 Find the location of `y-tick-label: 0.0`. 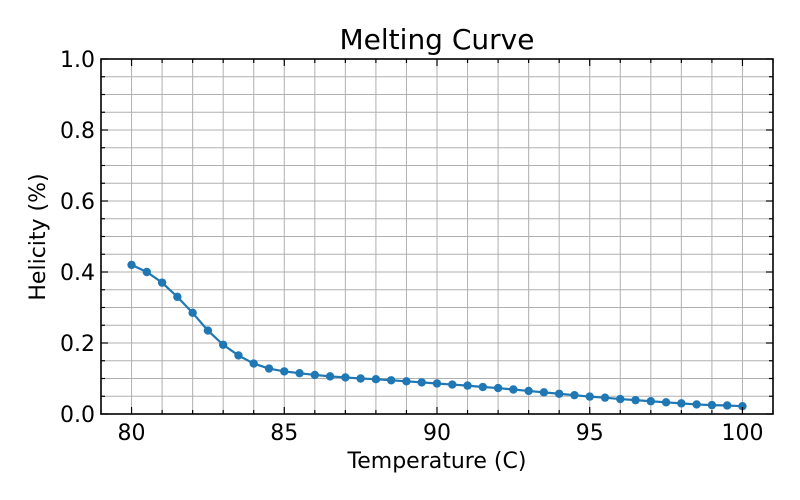

y-tick-label: 0.0 is located at coordinates (77, 415).